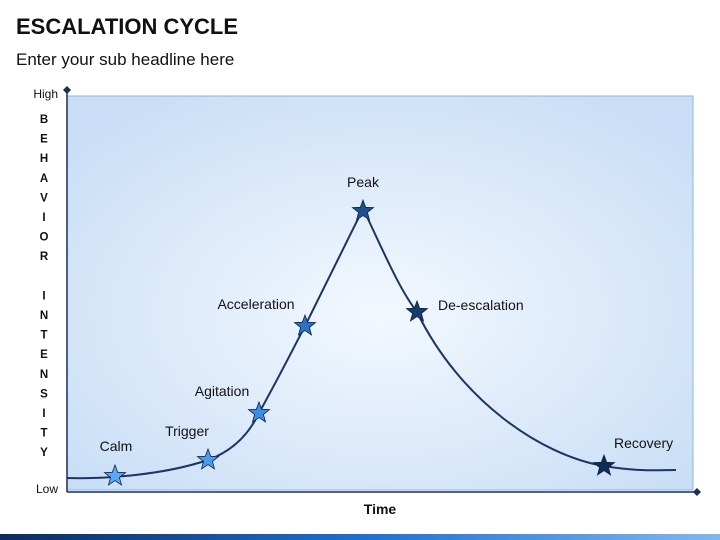  I want to click on stage-label: Peak, so click(363, 182).